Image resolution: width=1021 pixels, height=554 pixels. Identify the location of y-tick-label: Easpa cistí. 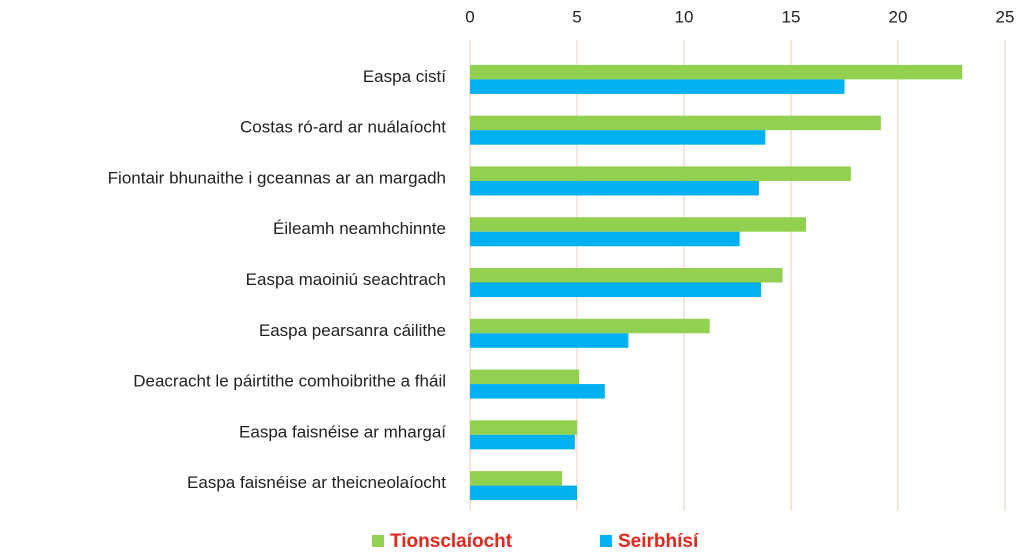
(404, 76).